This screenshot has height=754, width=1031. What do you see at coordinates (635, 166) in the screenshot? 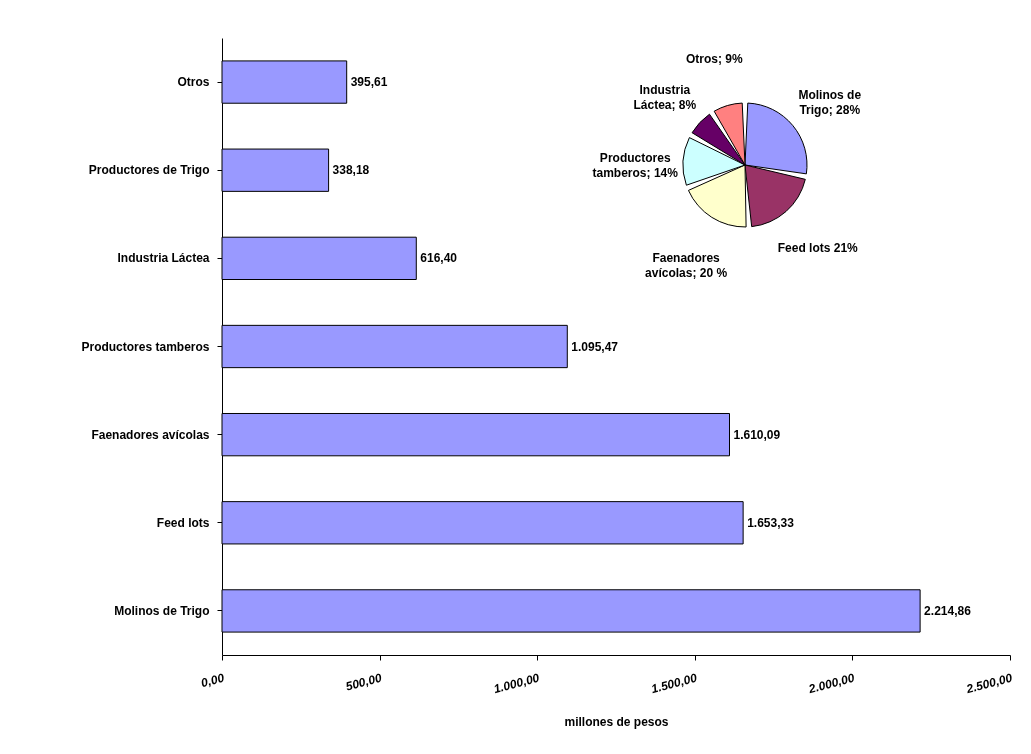
I see `slice-label: Productores tamberos; 14%` at bounding box center [635, 166].